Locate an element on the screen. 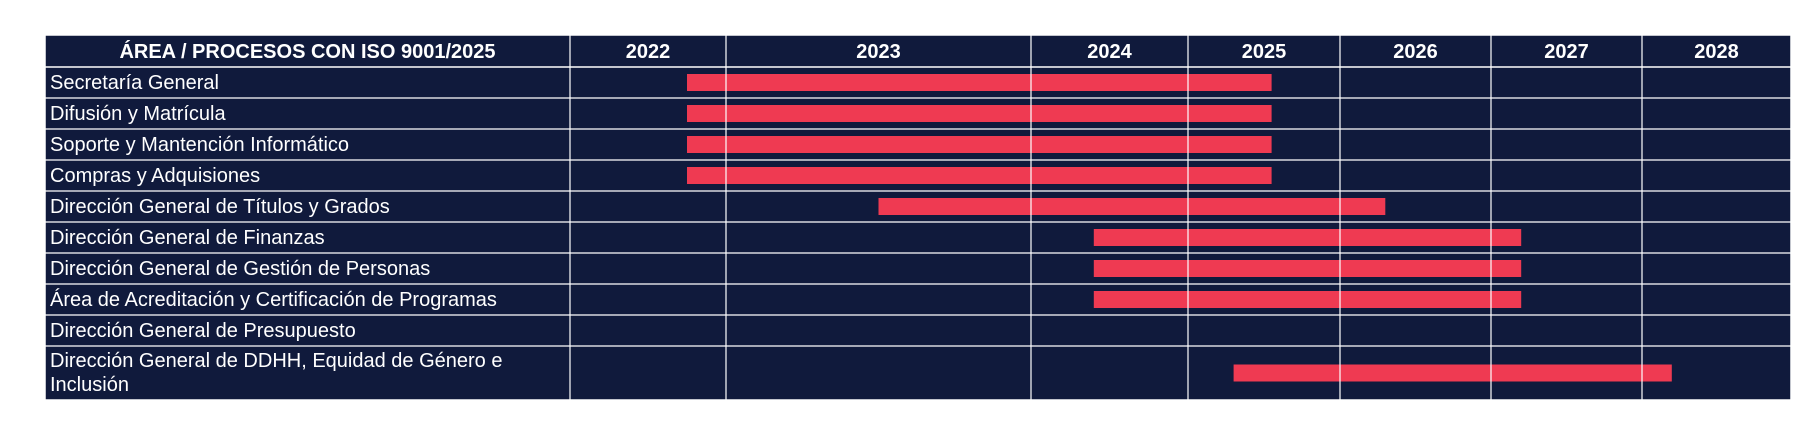 The image size is (1816, 426). row-label-3: Soporte y Mantención Informático is located at coordinates (199, 145).